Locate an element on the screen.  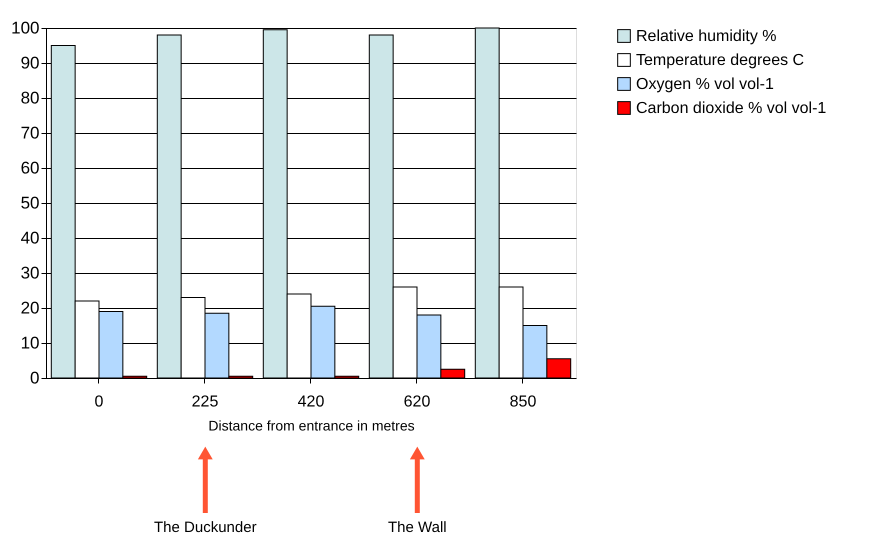
x-tick-label: 850 is located at coordinates (523, 402).